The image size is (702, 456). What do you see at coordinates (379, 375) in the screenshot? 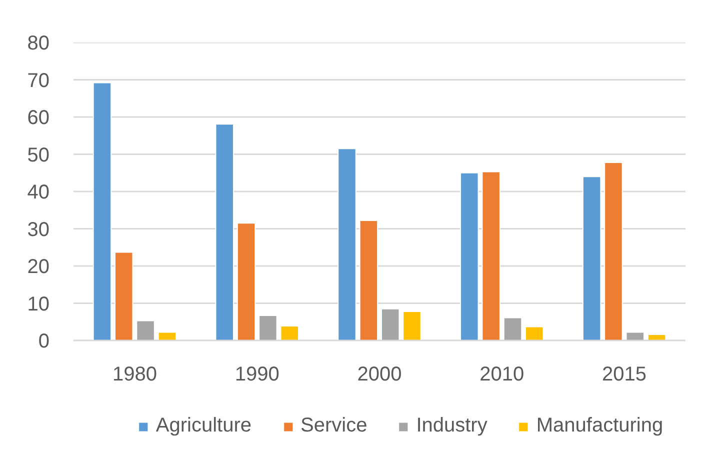
I see `x-tick-label: 2000` at bounding box center [379, 375].